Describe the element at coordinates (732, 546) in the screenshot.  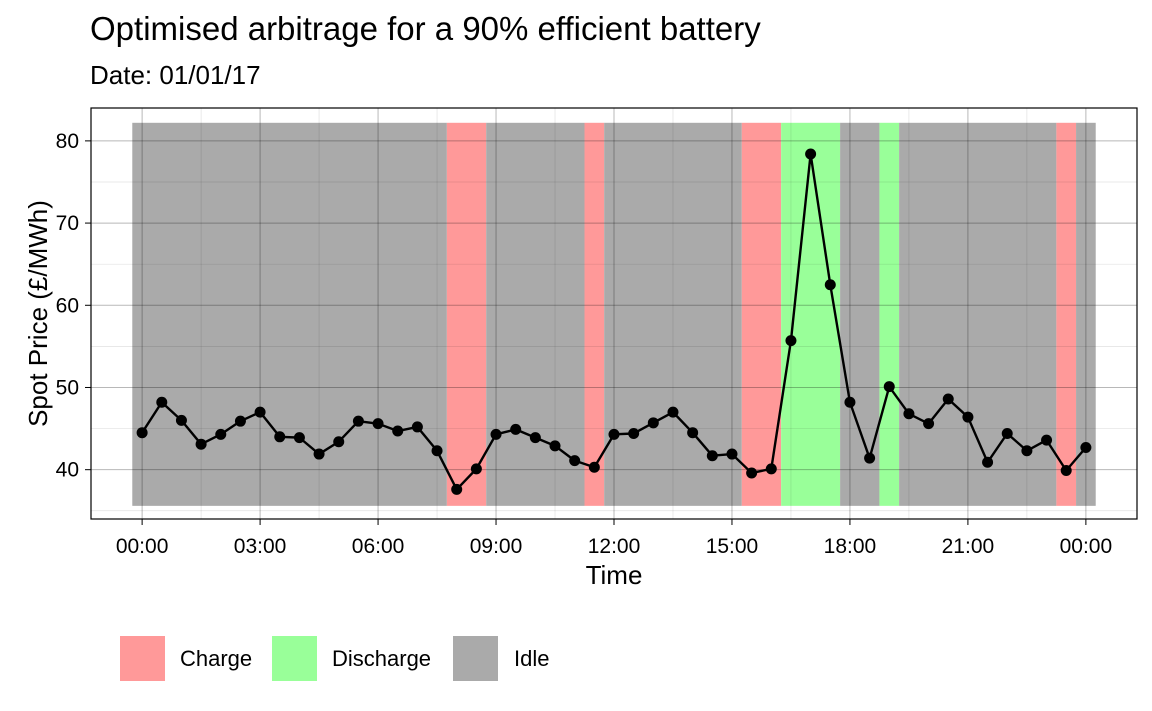
I see `x-tick-label: 15:00` at that location.